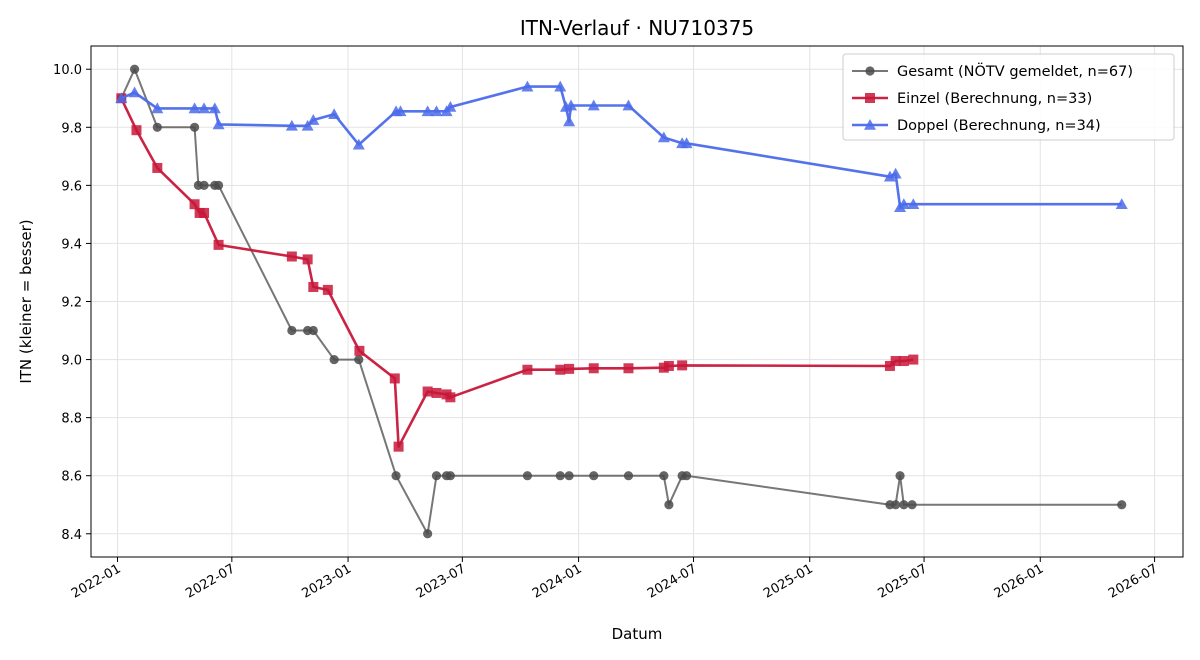 This screenshot has height=660, width=1200. I want to click on y-tick-label: 8.6, so click(71, 477).